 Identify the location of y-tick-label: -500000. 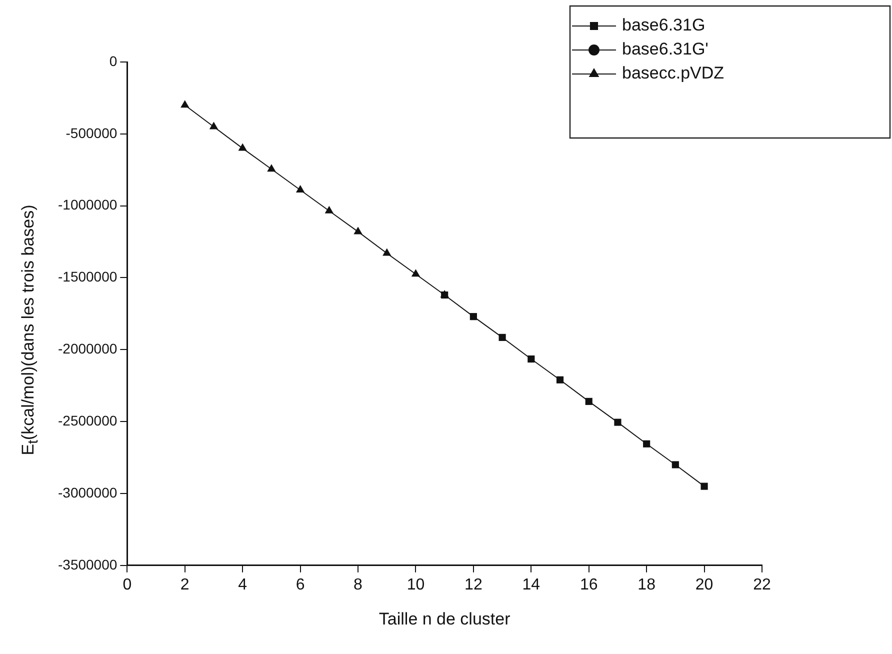
(92, 132).